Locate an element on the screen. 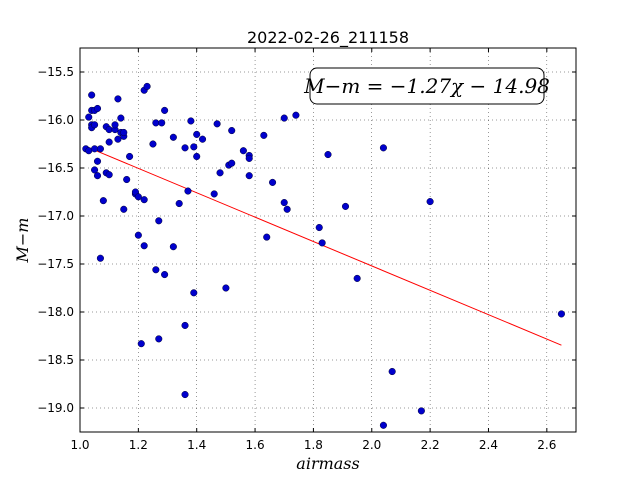 The width and height of the screenshot is (640, 480). x-tick-label: 1.6 is located at coordinates (255, 445).